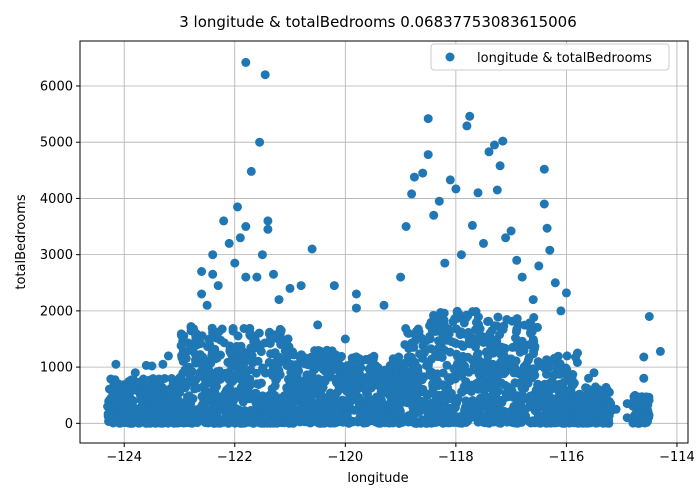  Describe the element at coordinates (456, 457) in the screenshot. I see `x-tick-label: −118` at that location.